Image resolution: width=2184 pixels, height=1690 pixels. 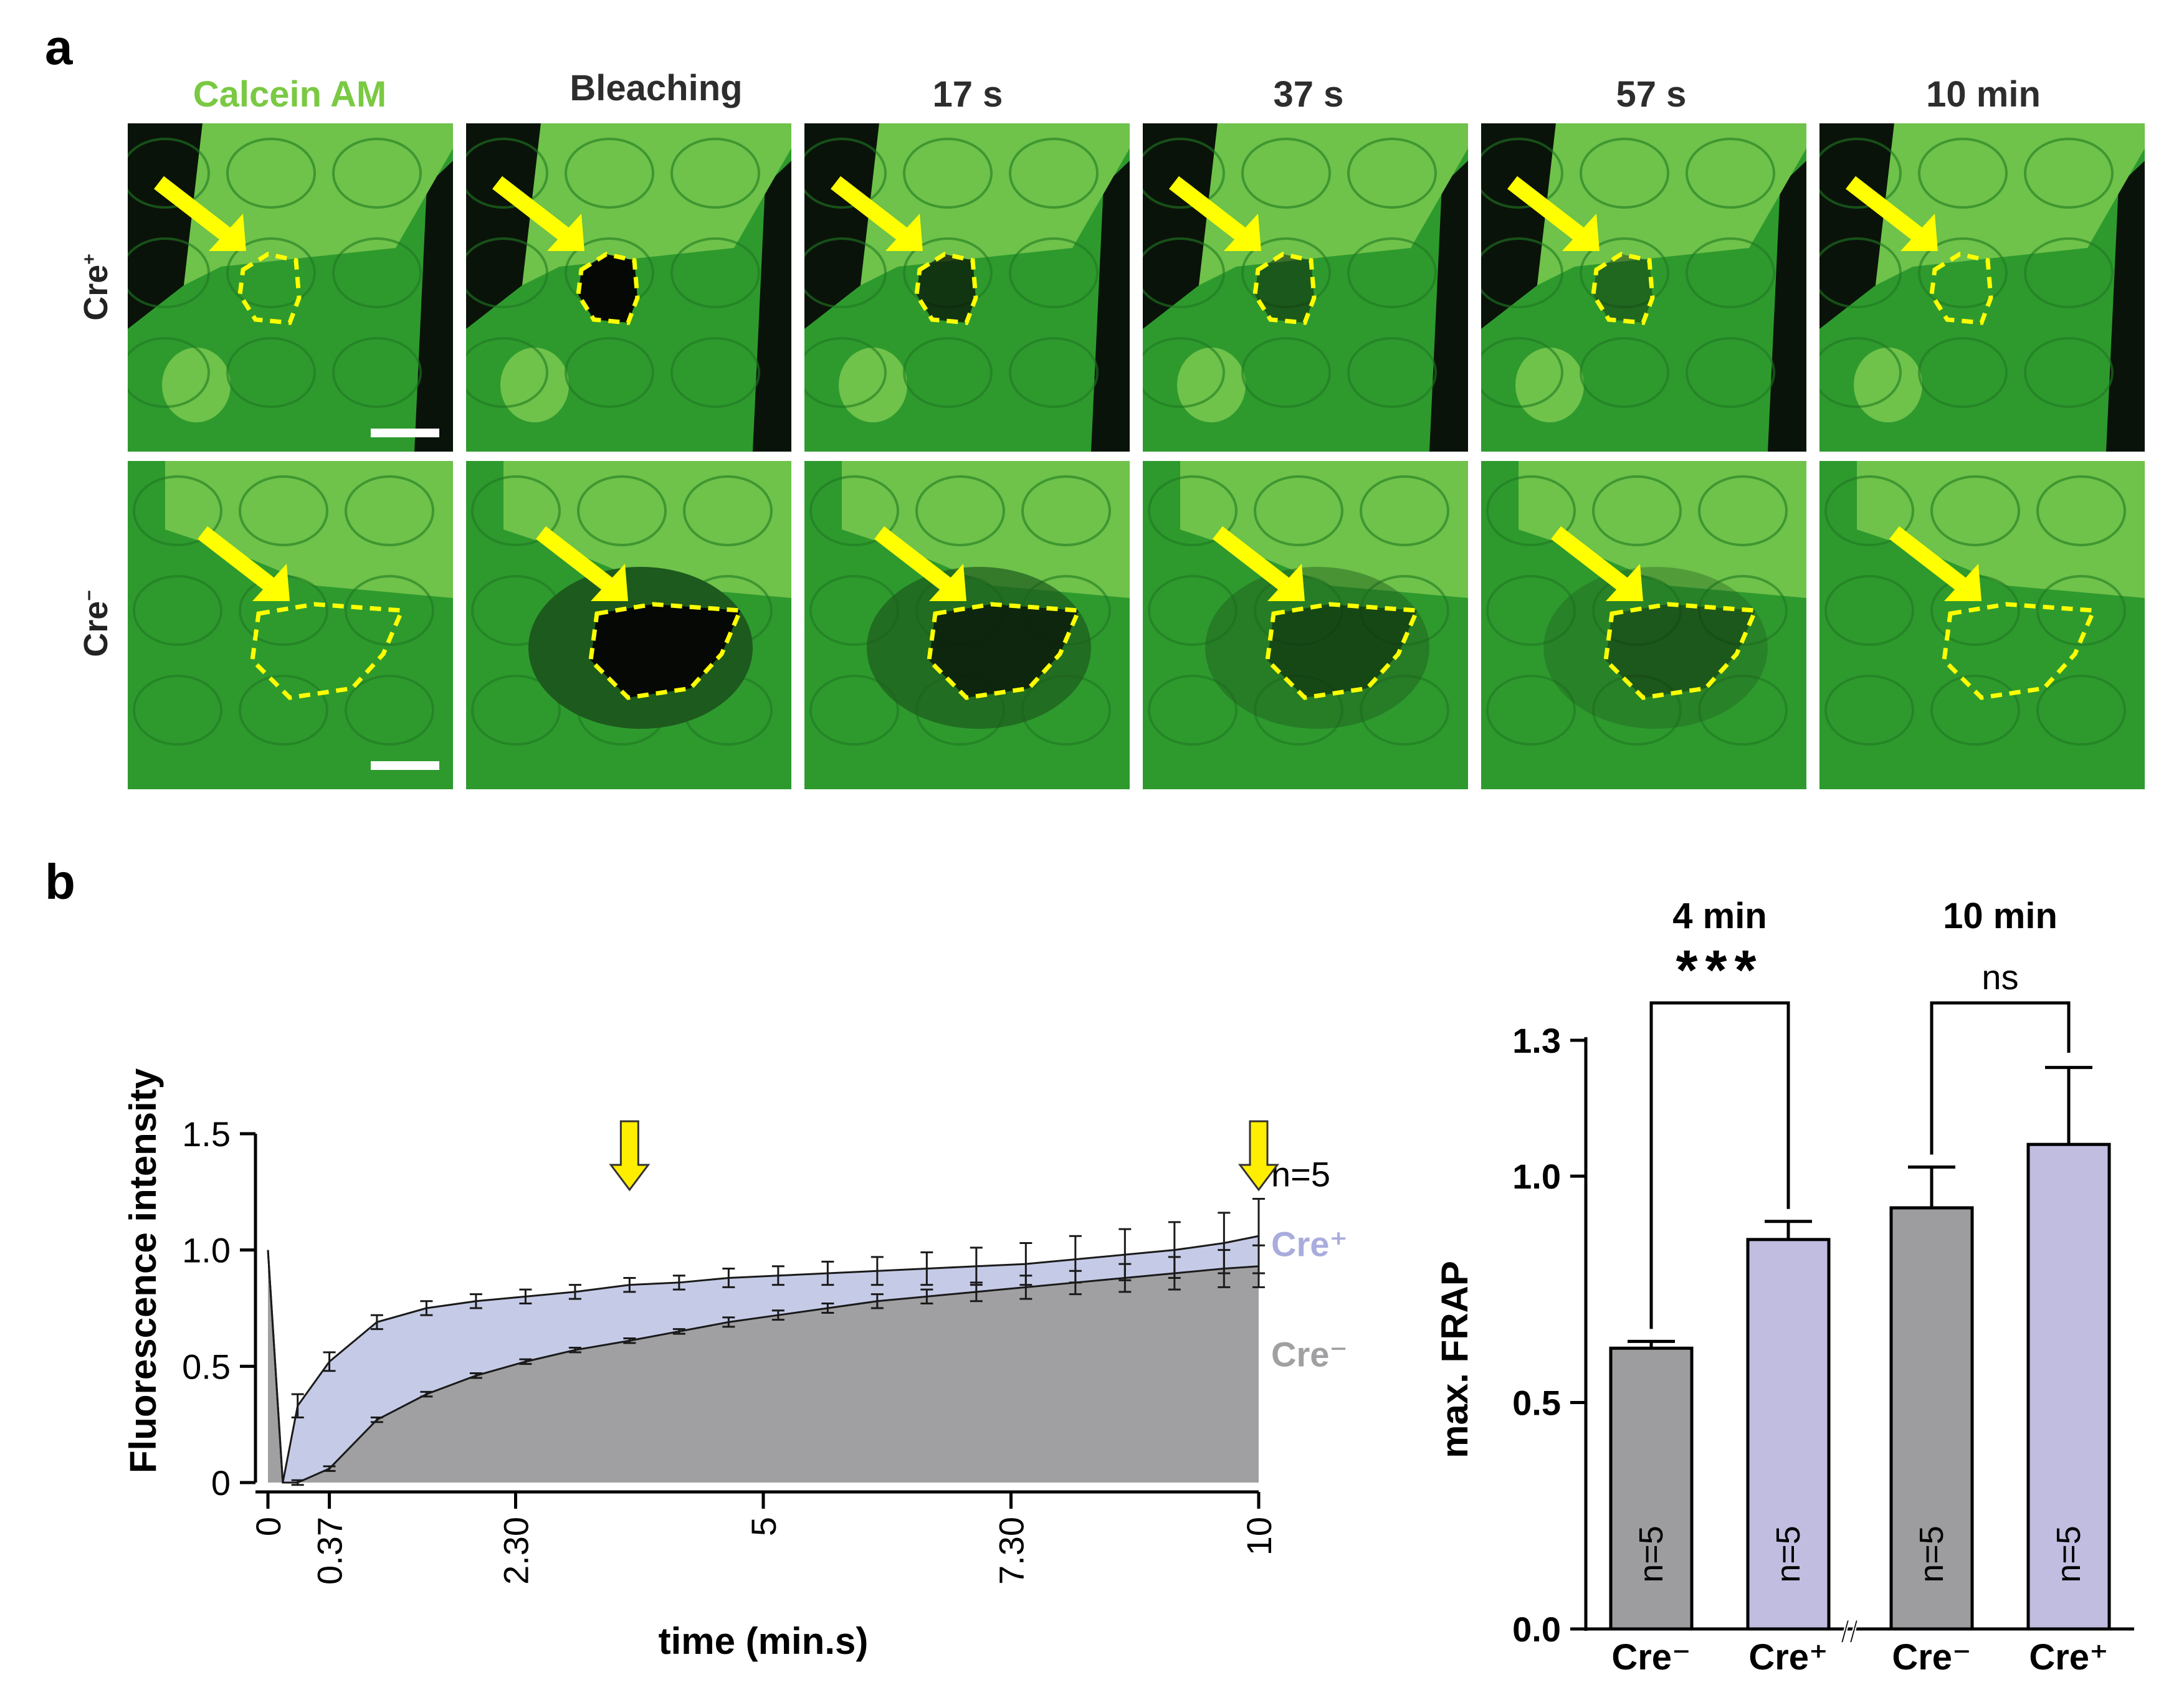 What do you see at coordinates (1310, 1354) in the screenshot?
I see `legend-cre-minus: Cre⁻` at bounding box center [1310, 1354].